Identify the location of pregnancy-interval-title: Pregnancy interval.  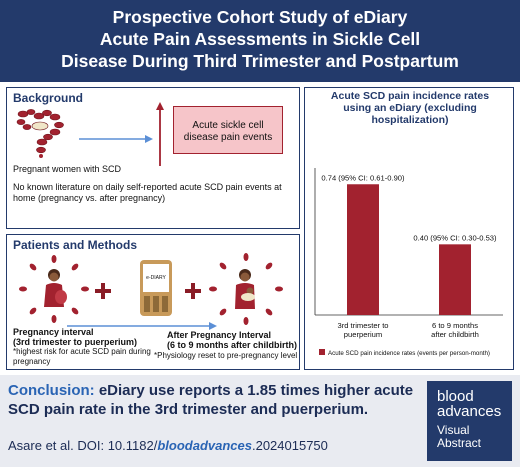
(53, 332).